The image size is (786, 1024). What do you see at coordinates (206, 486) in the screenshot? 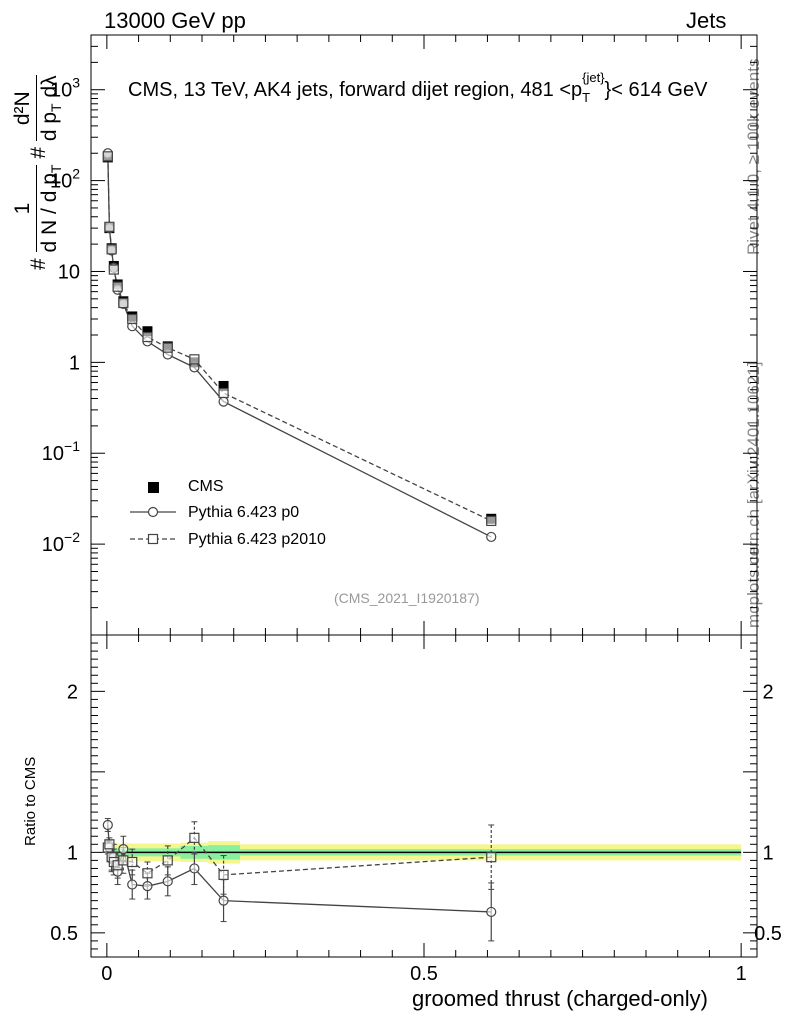
I see `legend-cms-label: CMS` at bounding box center [206, 486].